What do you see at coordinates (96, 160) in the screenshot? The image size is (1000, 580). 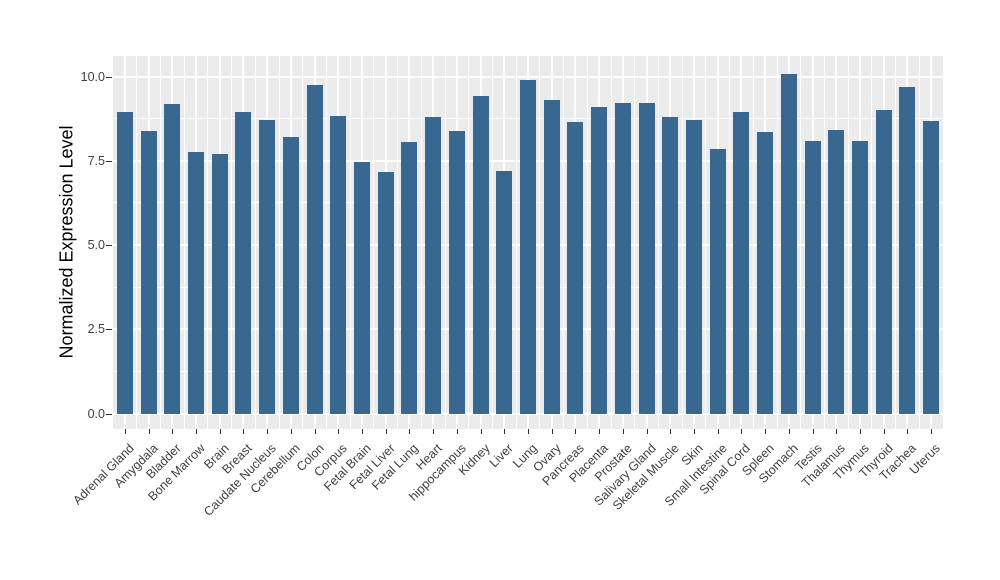 I see `y-tick-label: 7.5` at bounding box center [96, 160].